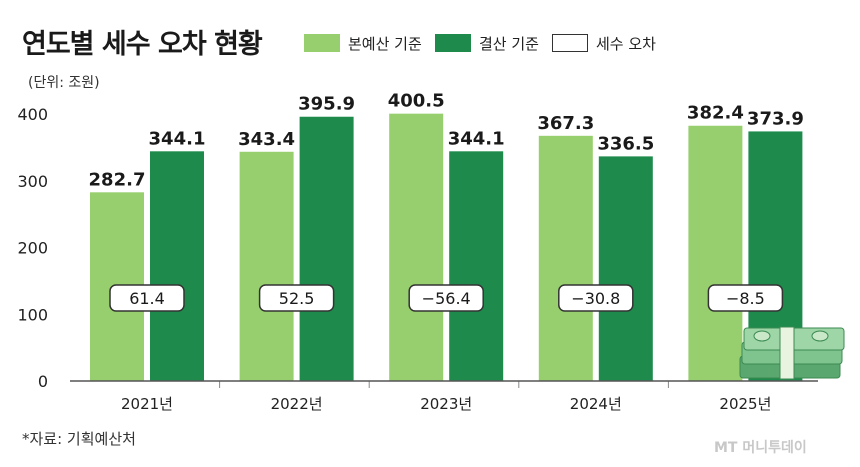  What do you see at coordinates (32, 314) in the screenshot?
I see `y-tick-label: 100` at bounding box center [32, 314].